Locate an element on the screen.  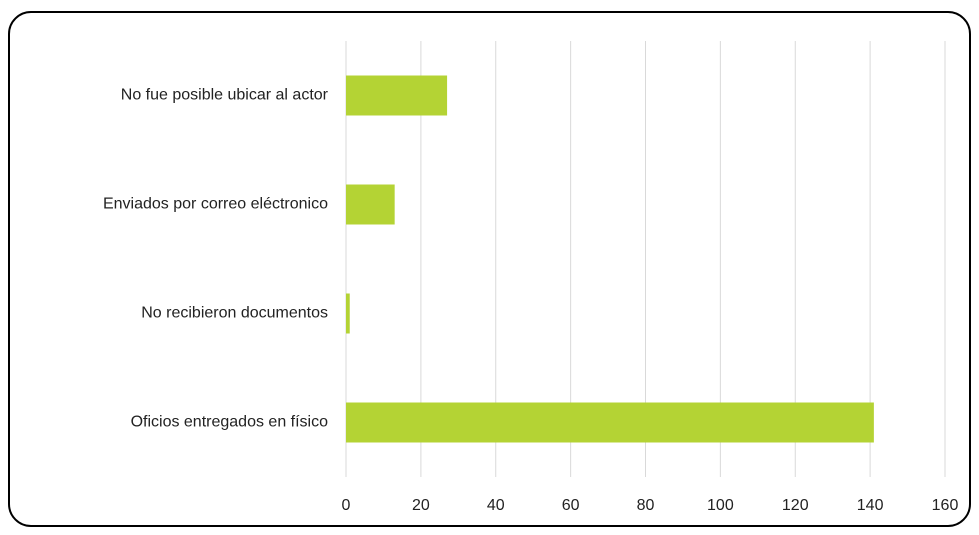
y-tick-label: No fue posible ubicar al actor is located at coordinates (225, 95).